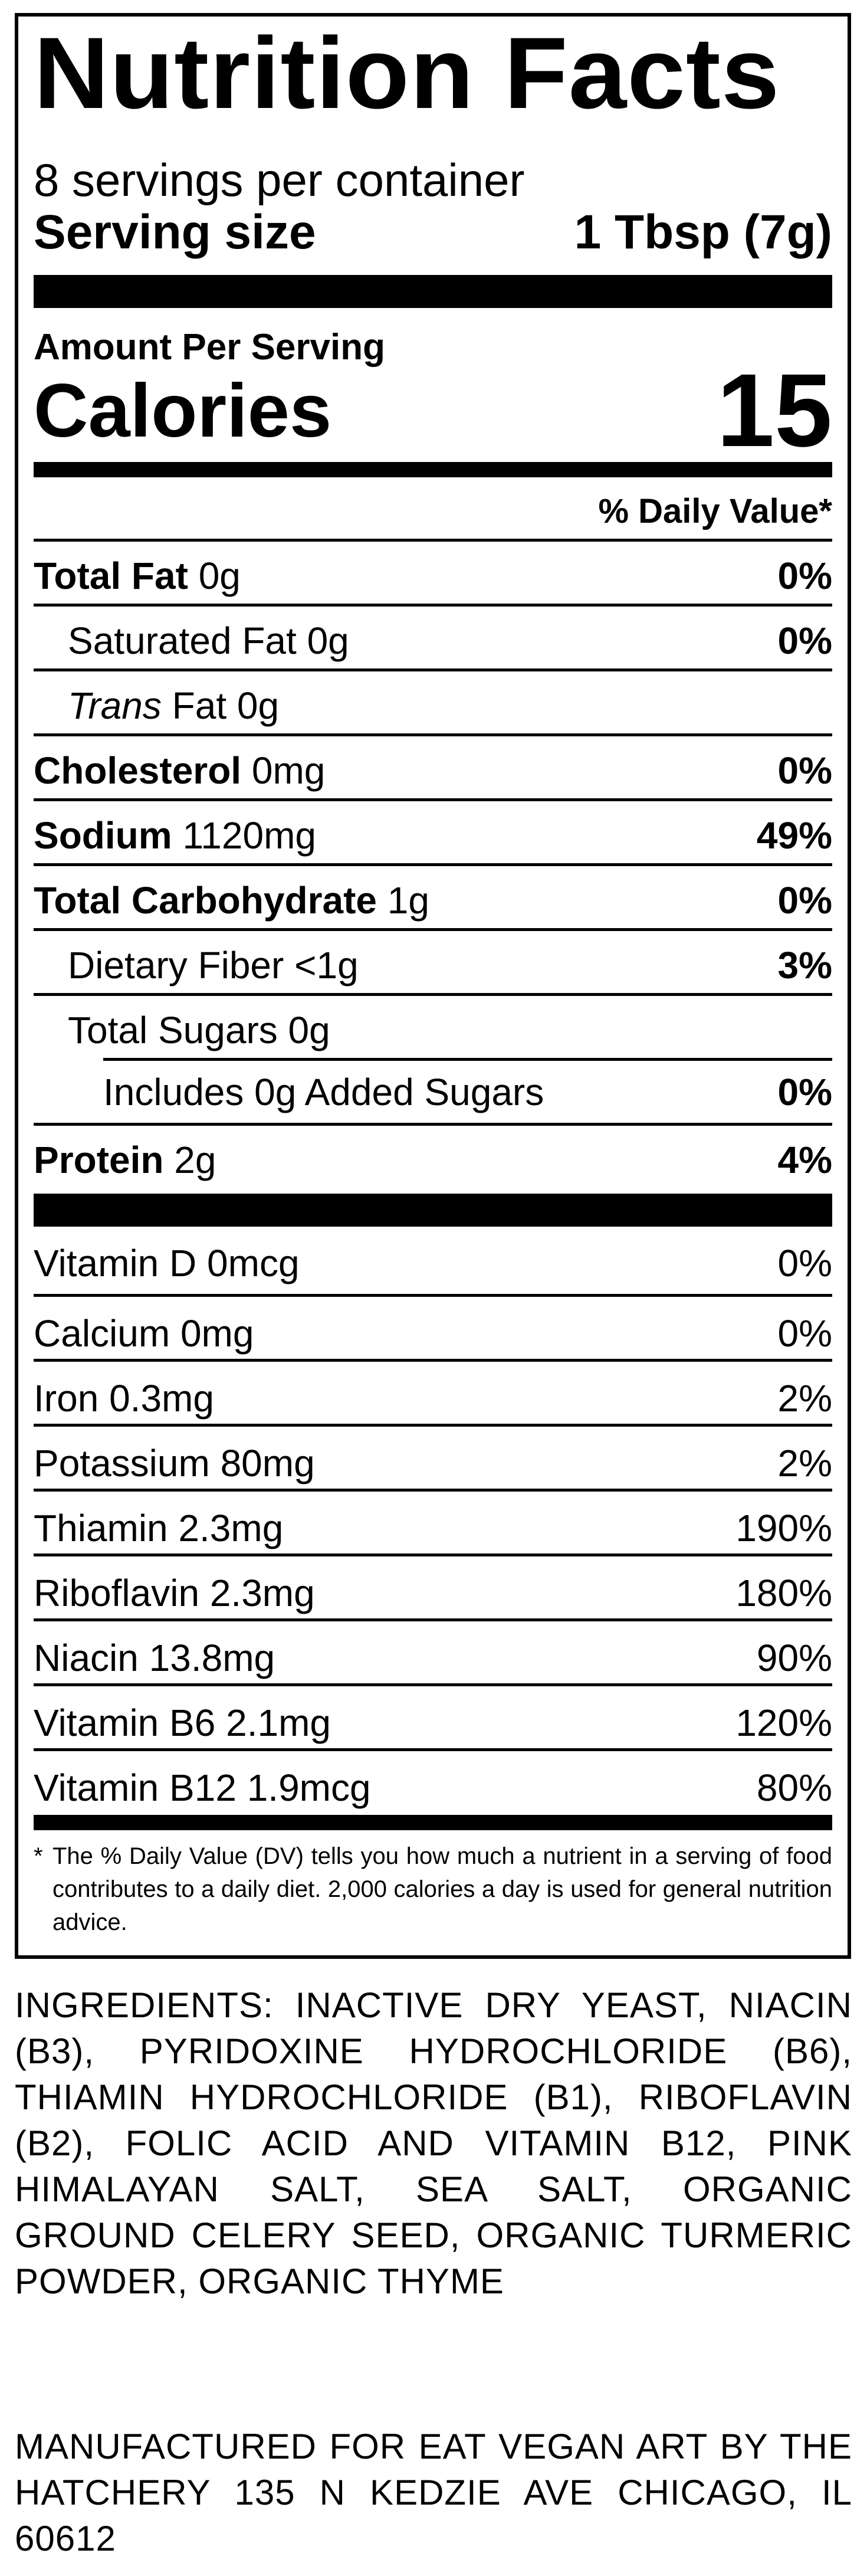  I want to click on nutrient-row-cholesterol: Cholesterol 0mg 0%, so click(433, 765).